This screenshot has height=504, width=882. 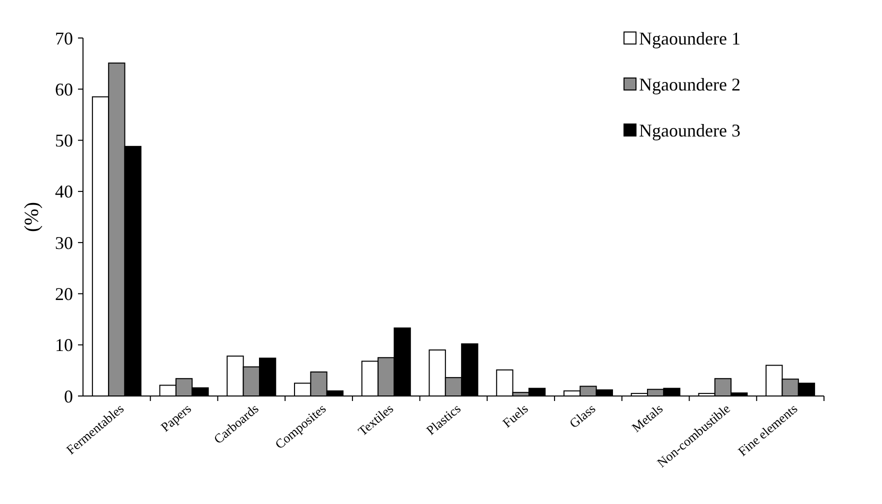 What do you see at coordinates (64, 89) in the screenshot?
I see `y-tick-label: 60` at bounding box center [64, 89].